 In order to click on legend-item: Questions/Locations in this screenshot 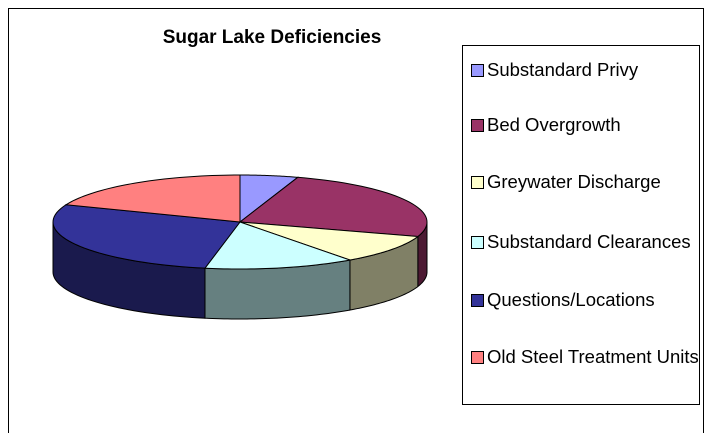, I will do `click(586, 300)`.